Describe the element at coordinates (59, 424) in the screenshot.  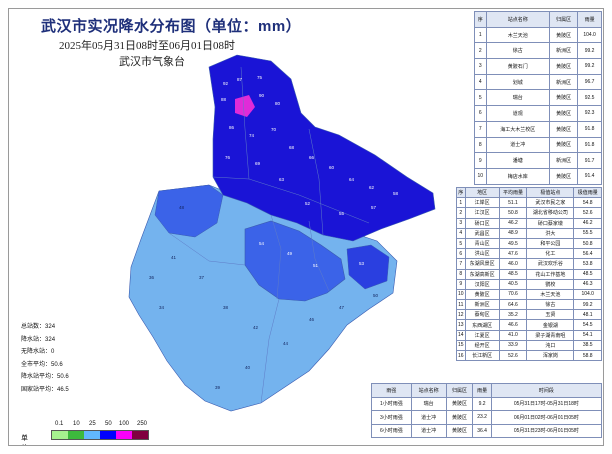
I see `legend-tick: 0.1` at that location.